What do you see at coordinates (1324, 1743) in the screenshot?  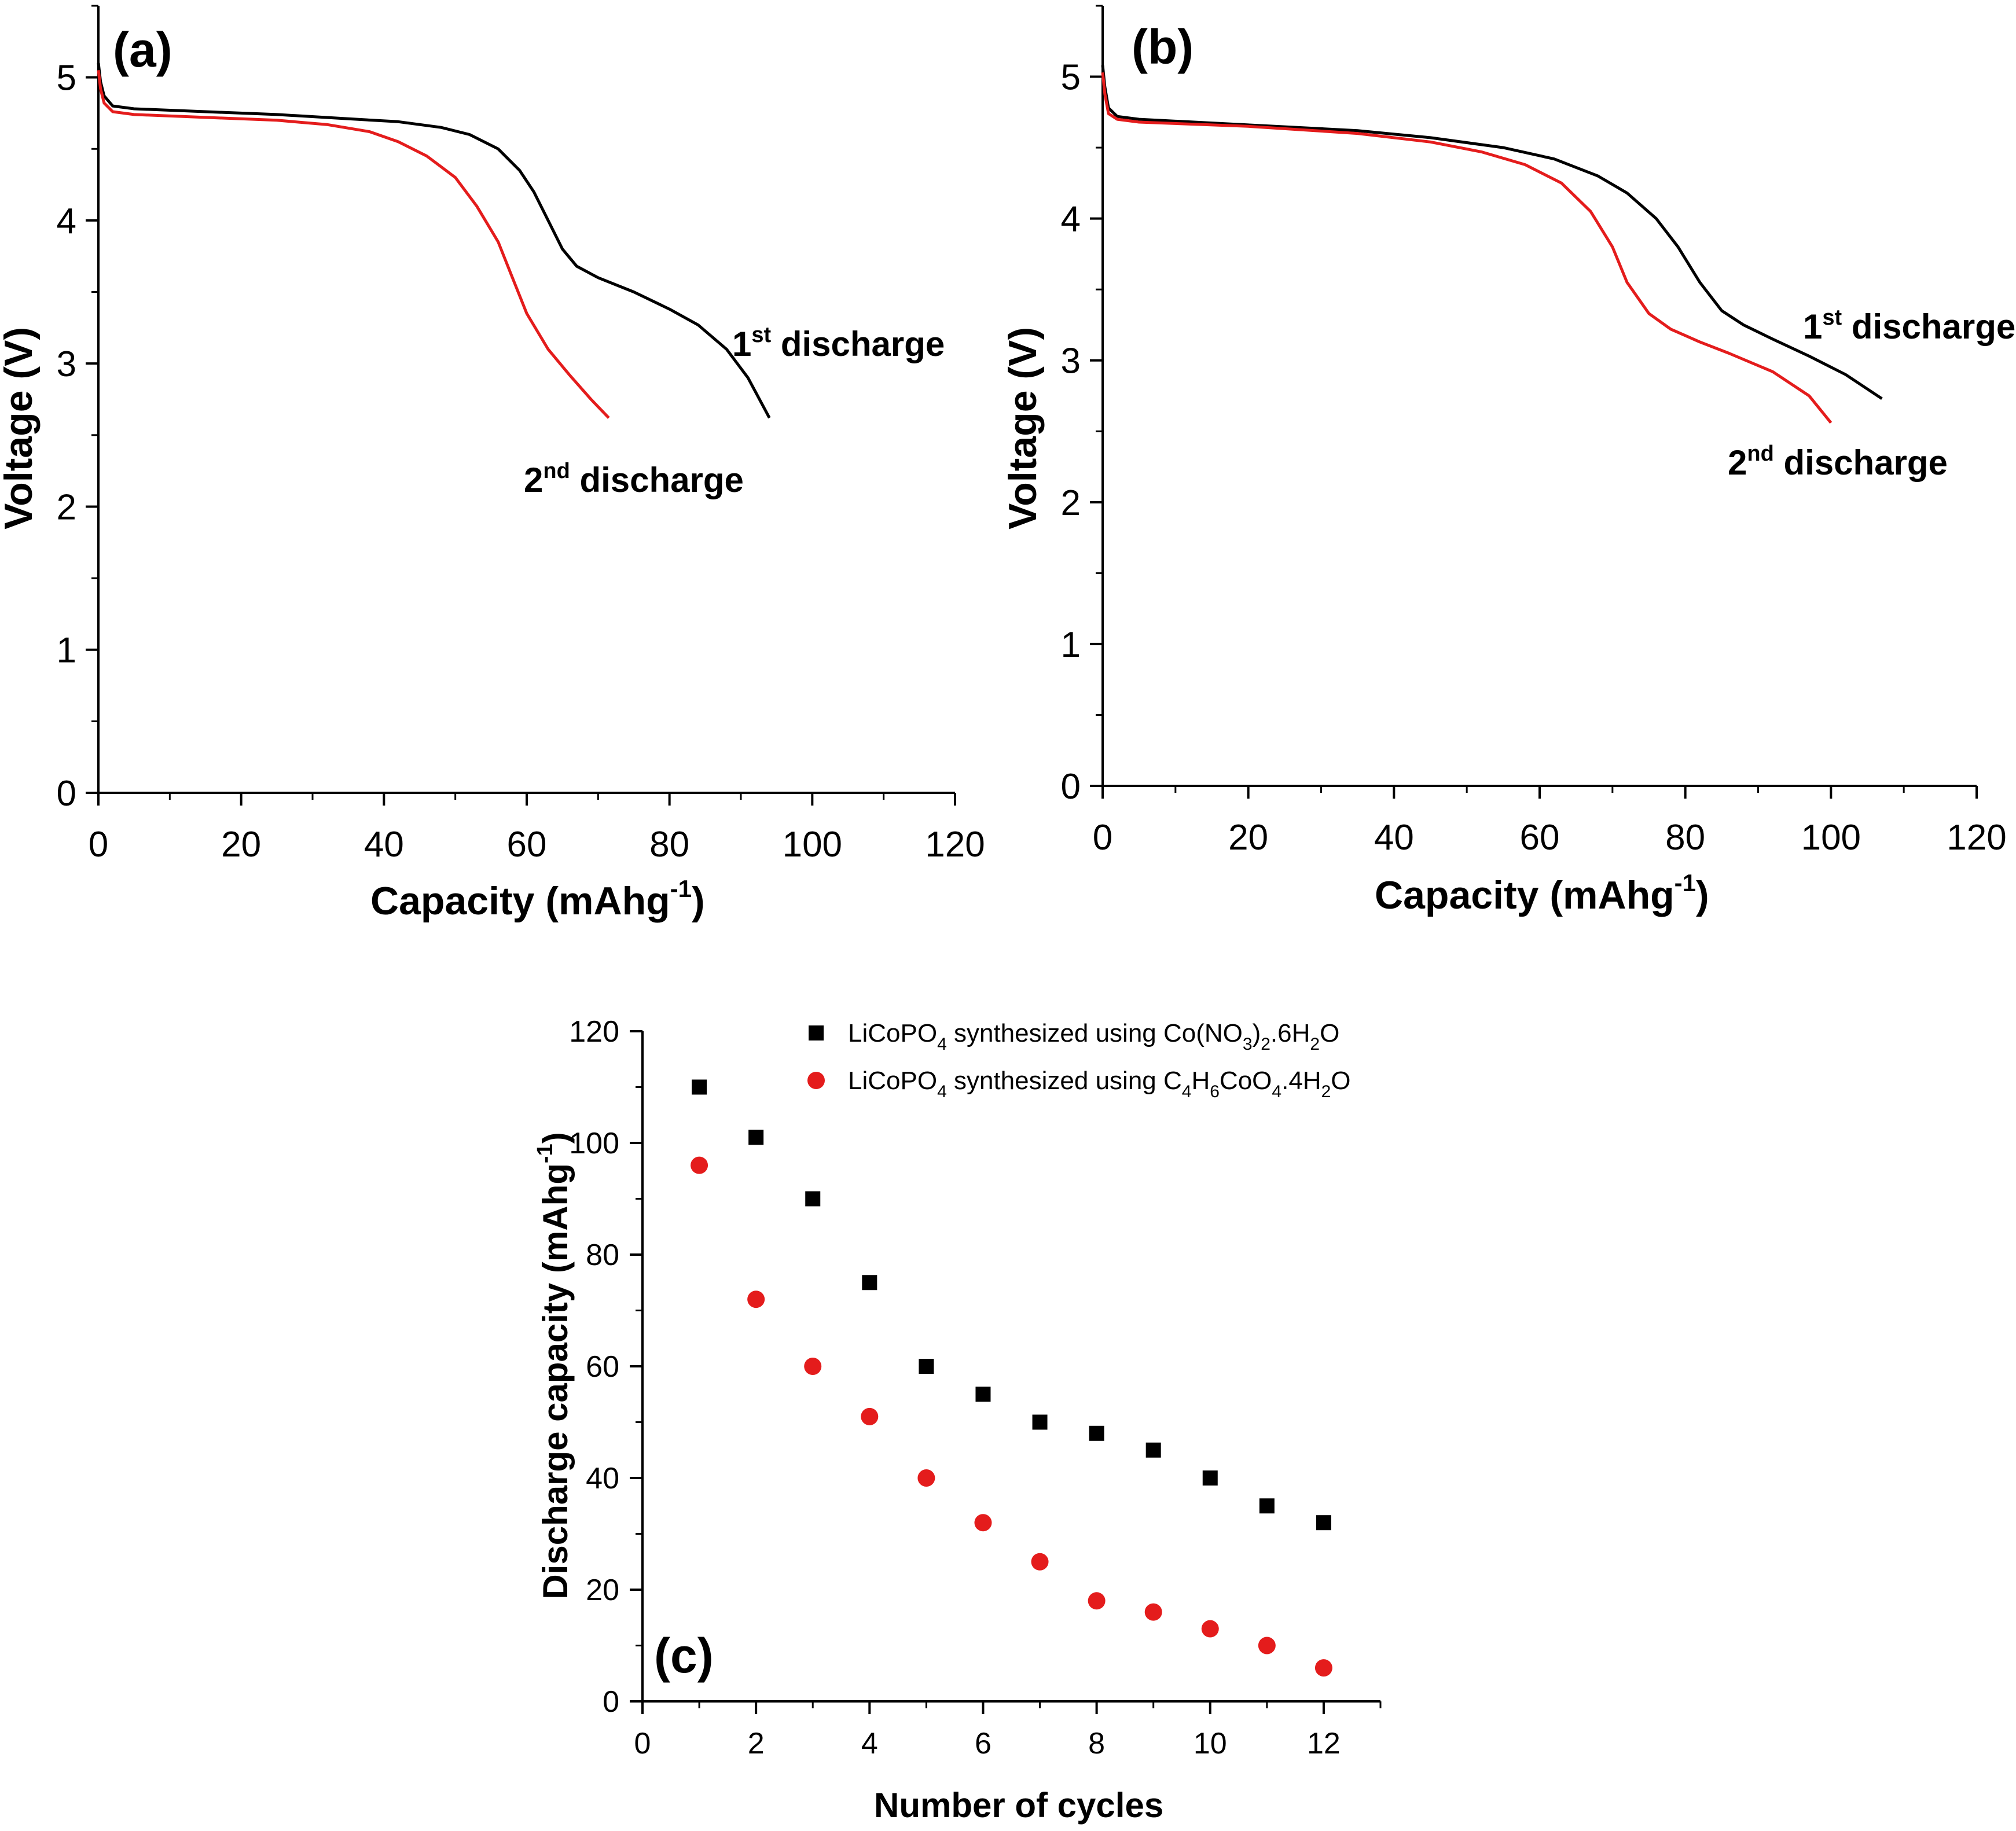 I see `x-tick-label: 12` at bounding box center [1324, 1743].